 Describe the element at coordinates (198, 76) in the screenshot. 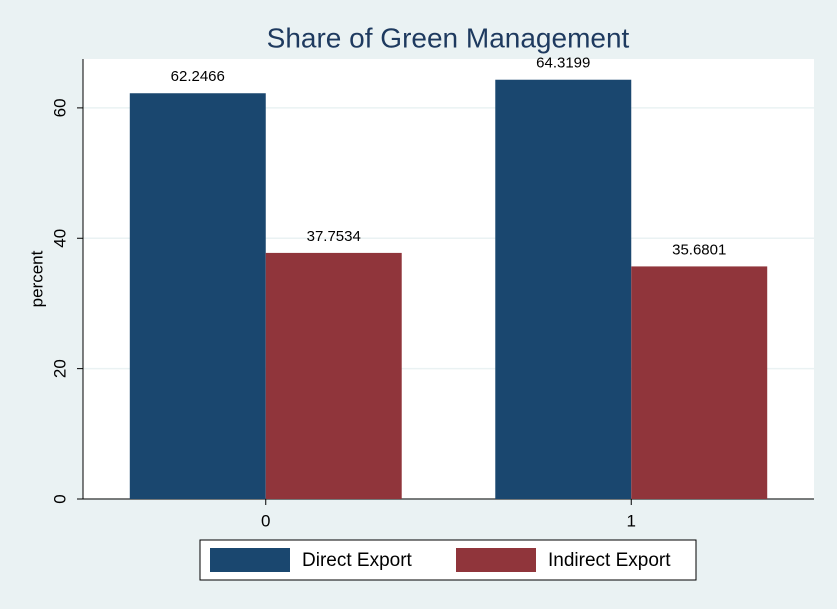

I see `value-label: 62.2466` at that location.